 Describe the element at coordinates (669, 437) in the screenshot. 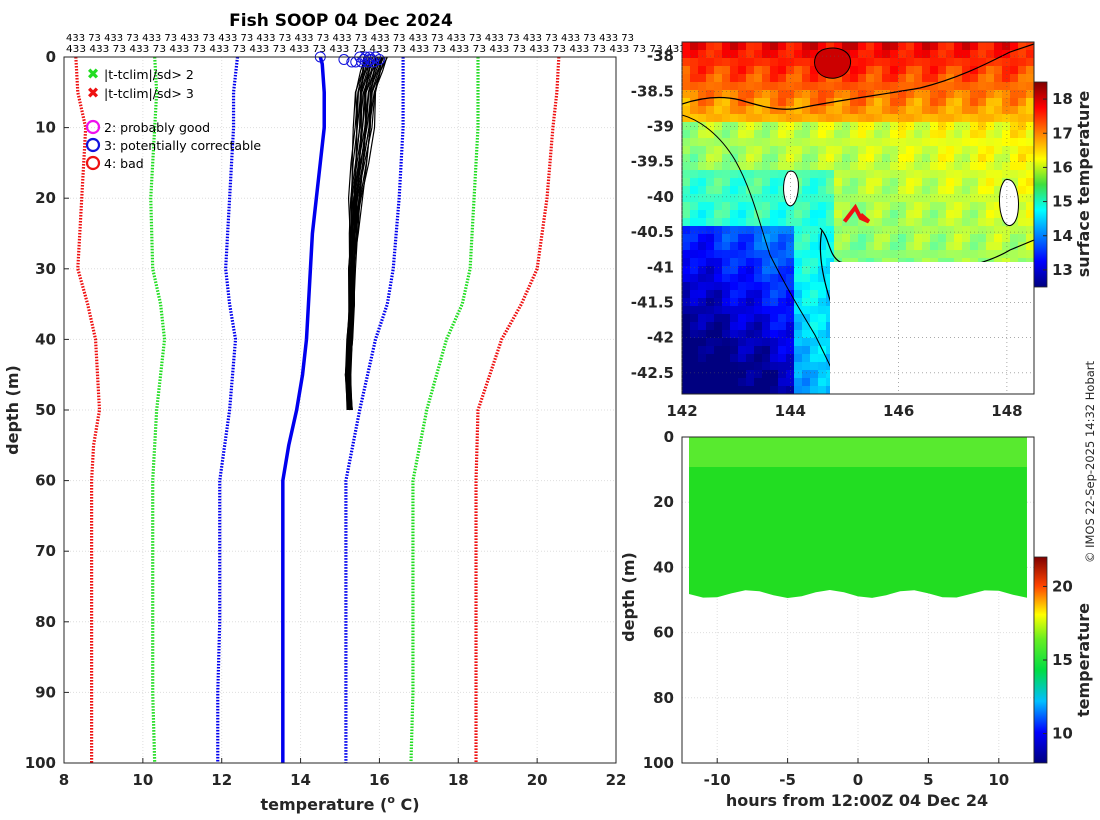

I see `section-ytick-label: 0` at that location.